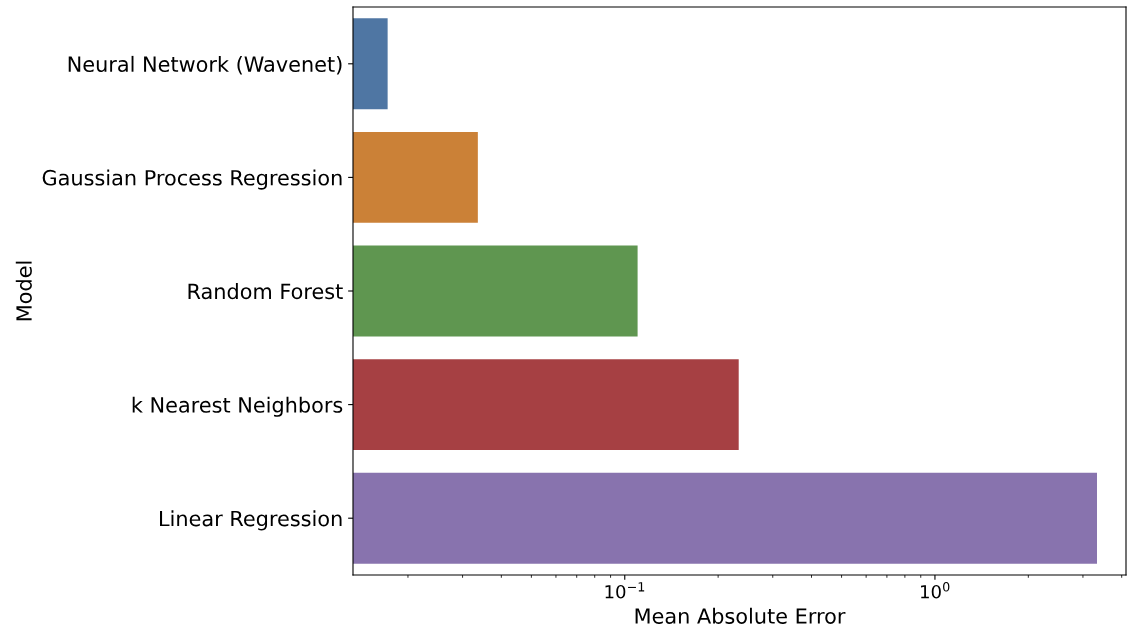 This screenshot has height=636, width=1127. Describe the element at coordinates (740, 615) in the screenshot. I see `x-axis-title: Mean Absolute Error` at that location.